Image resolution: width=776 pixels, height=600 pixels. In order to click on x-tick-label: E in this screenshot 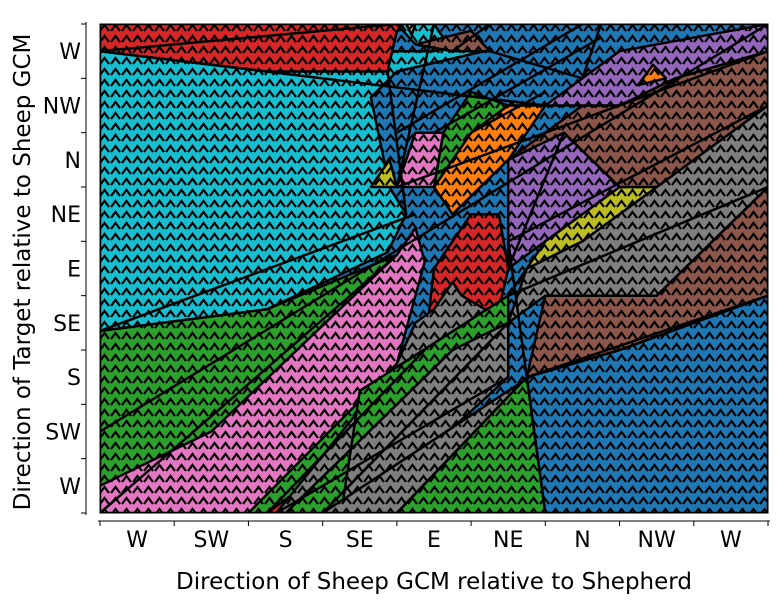, I will do `click(434, 540)`.